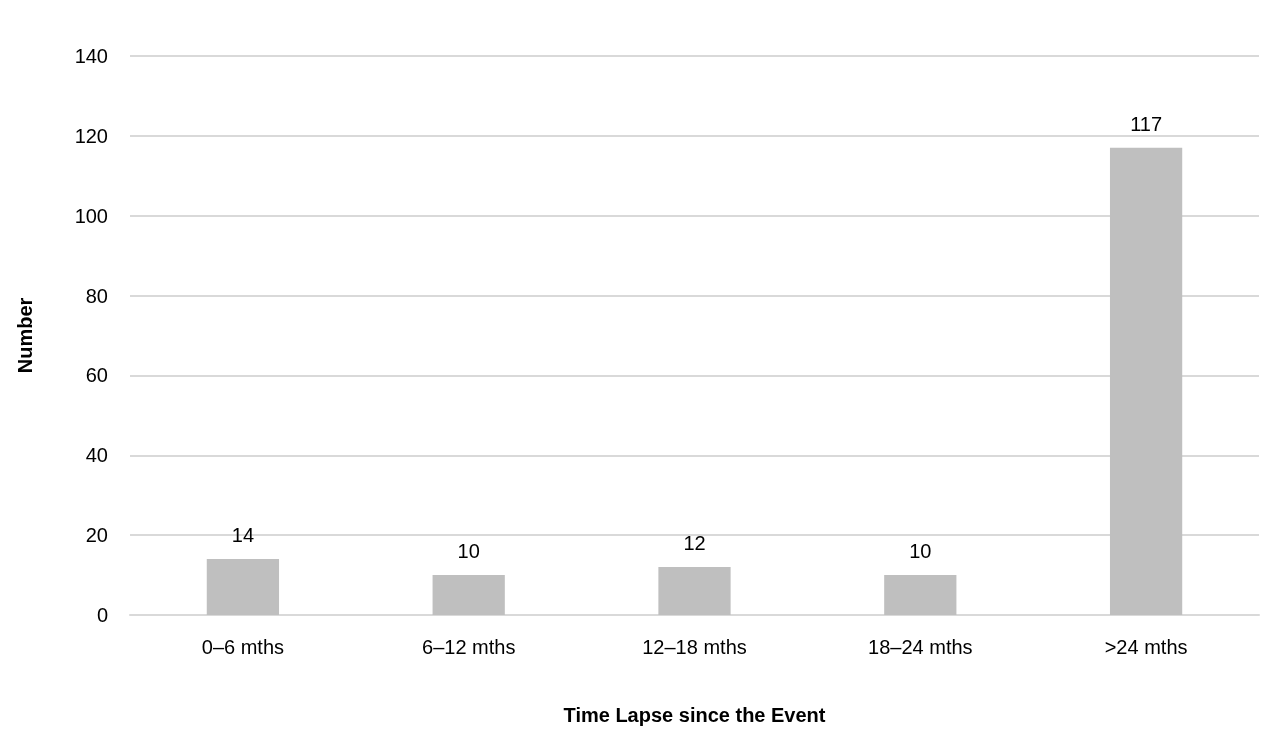 Image resolution: width=1261 pixels, height=739 pixels. Describe the element at coordinates (920, 647) in the screenshot. I see `x-tick-label: 18–24 mths` at that location.